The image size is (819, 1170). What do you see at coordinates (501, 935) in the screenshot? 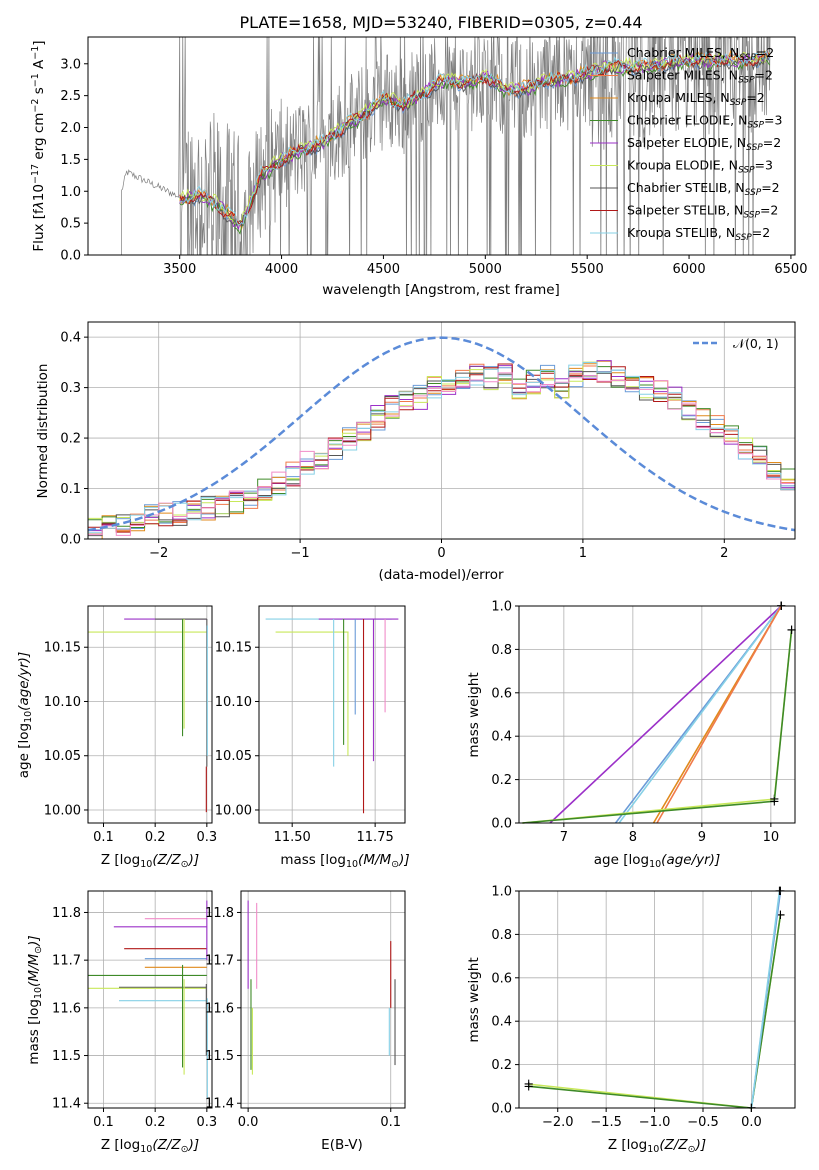
I see `weight-vs-Z-ytick-label-4: 0.8` at bounding box center [501, 935].